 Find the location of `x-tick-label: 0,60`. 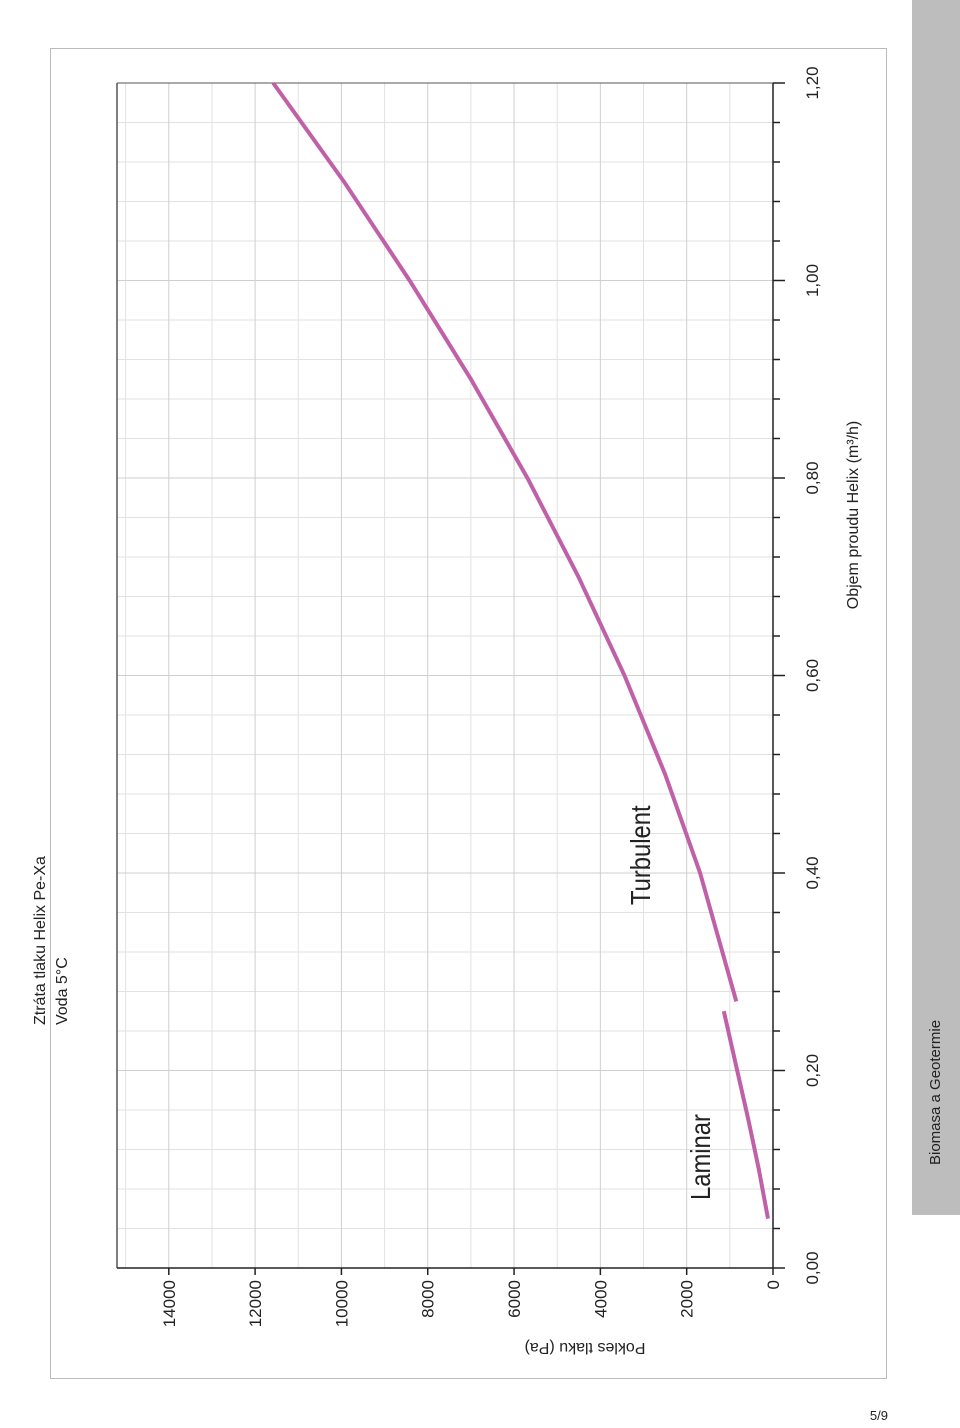

x-tick-label: 0,60 is located at coordinates (812, 675).